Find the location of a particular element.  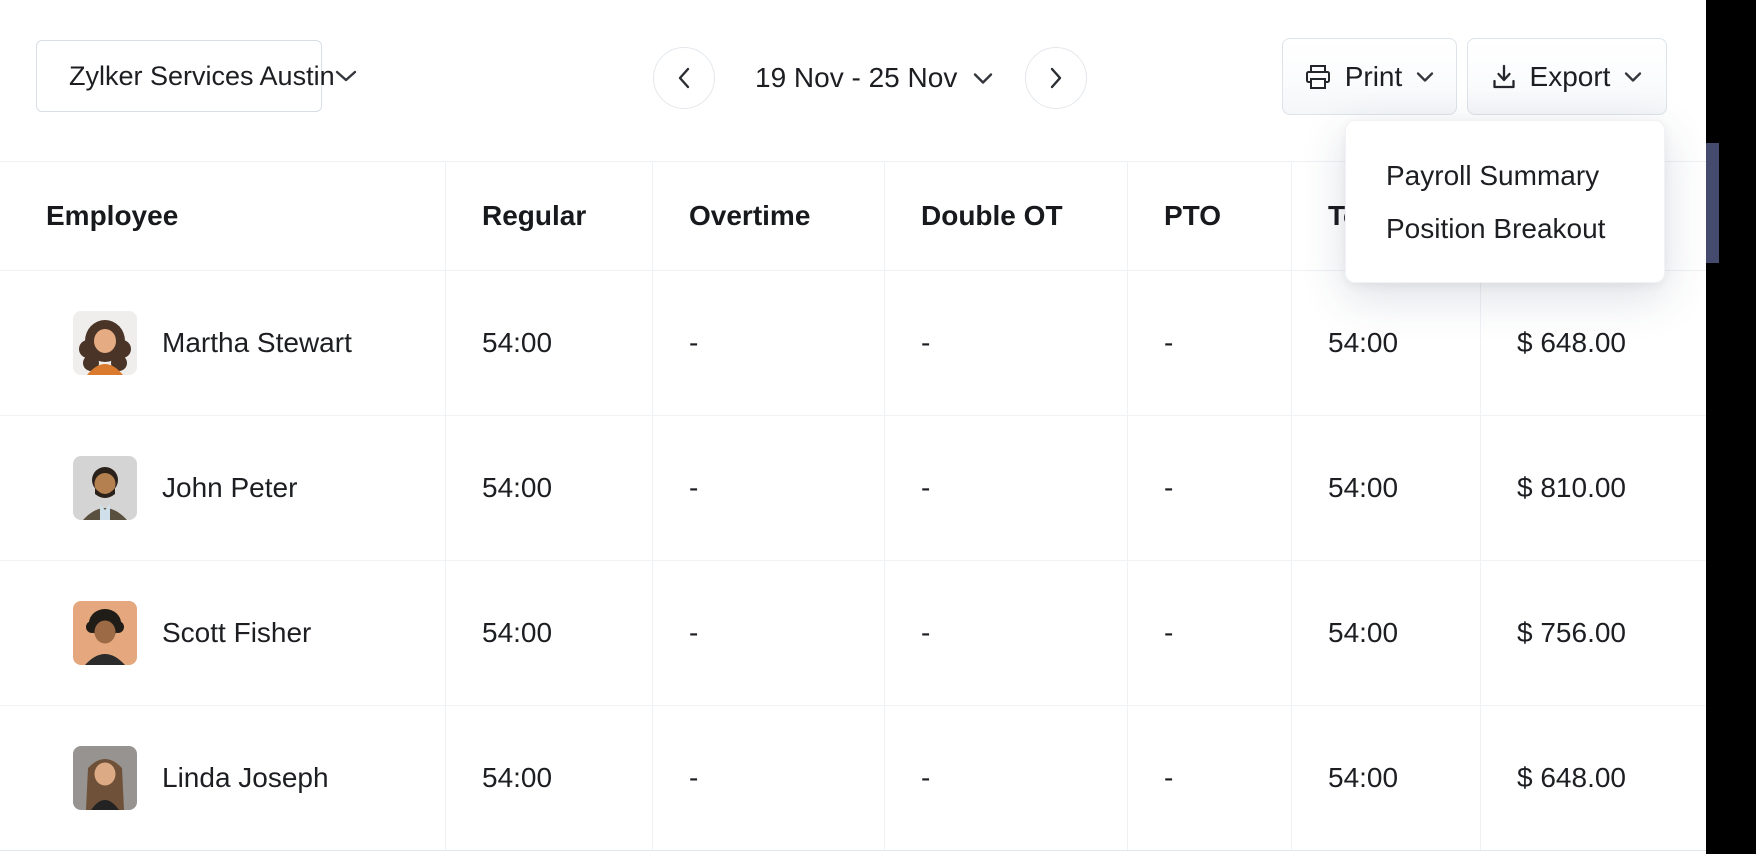

column-header-regular: Regular is located at coordinates (549, 216).